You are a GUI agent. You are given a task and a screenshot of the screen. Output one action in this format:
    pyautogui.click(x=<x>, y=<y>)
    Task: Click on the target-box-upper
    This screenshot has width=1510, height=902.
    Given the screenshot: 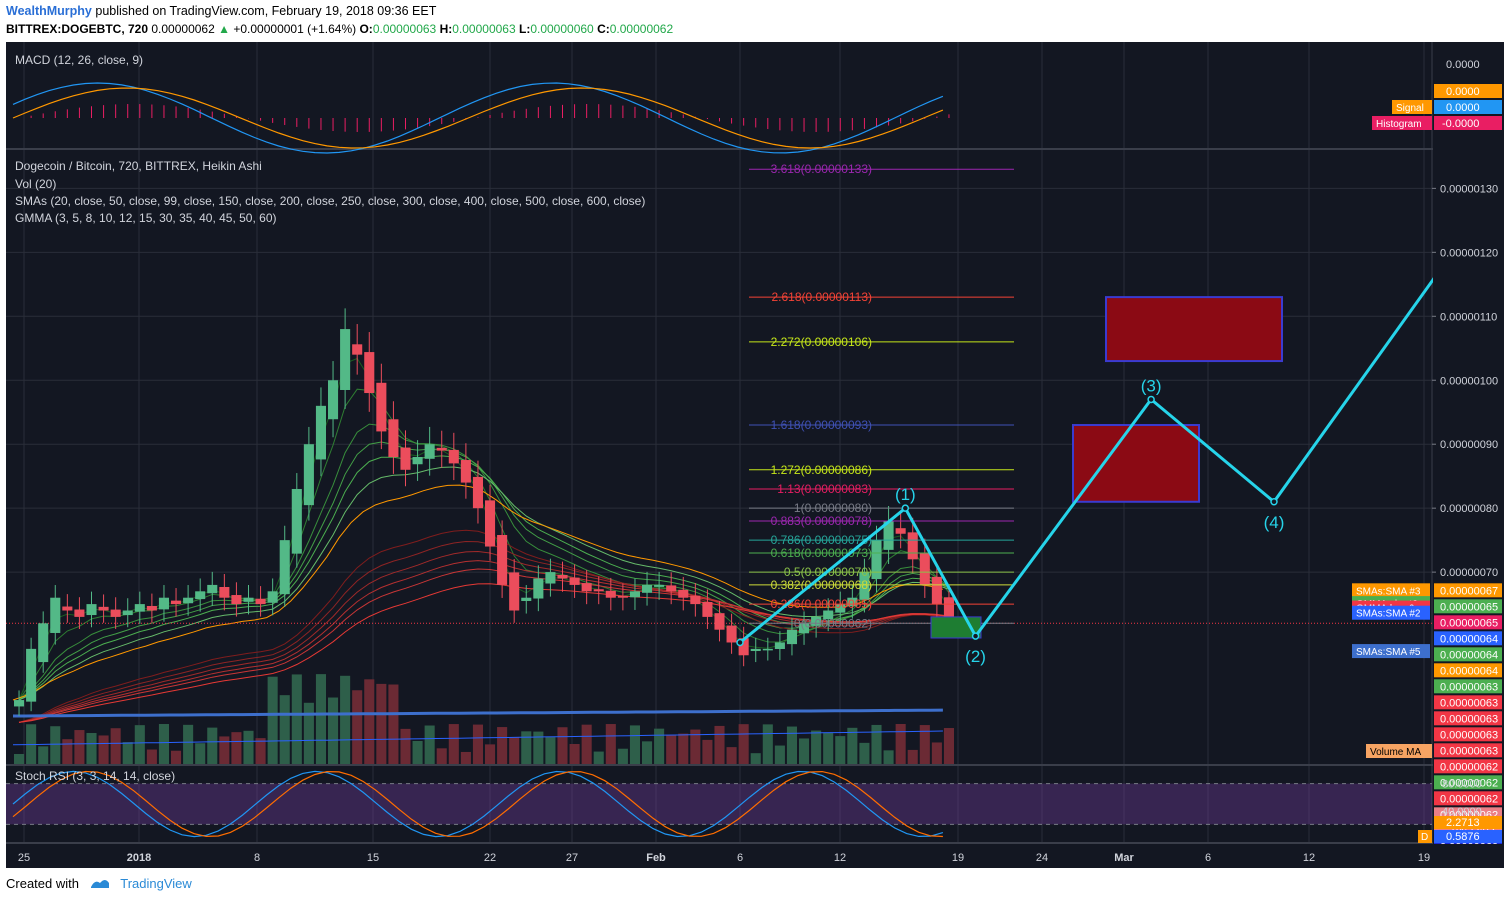 What is the action you would take?
    pyautogui.click(x=1194, y=329)
    